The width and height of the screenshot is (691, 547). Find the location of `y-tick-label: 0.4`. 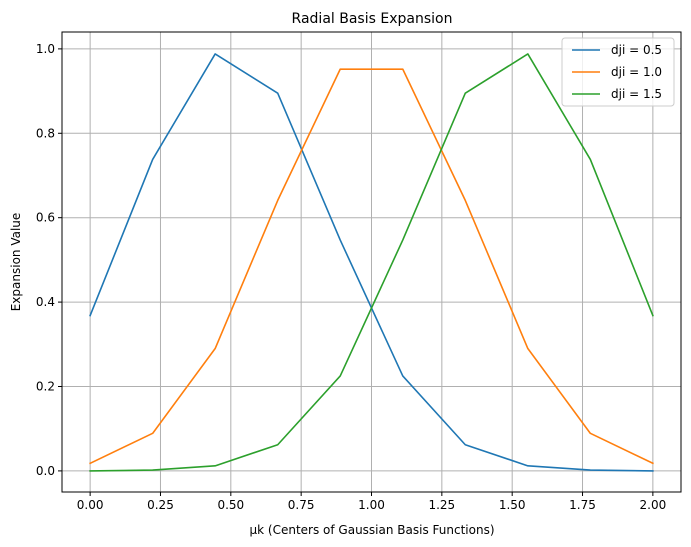

y-tick-label: 0.4 is located at coordinates (45, 302).